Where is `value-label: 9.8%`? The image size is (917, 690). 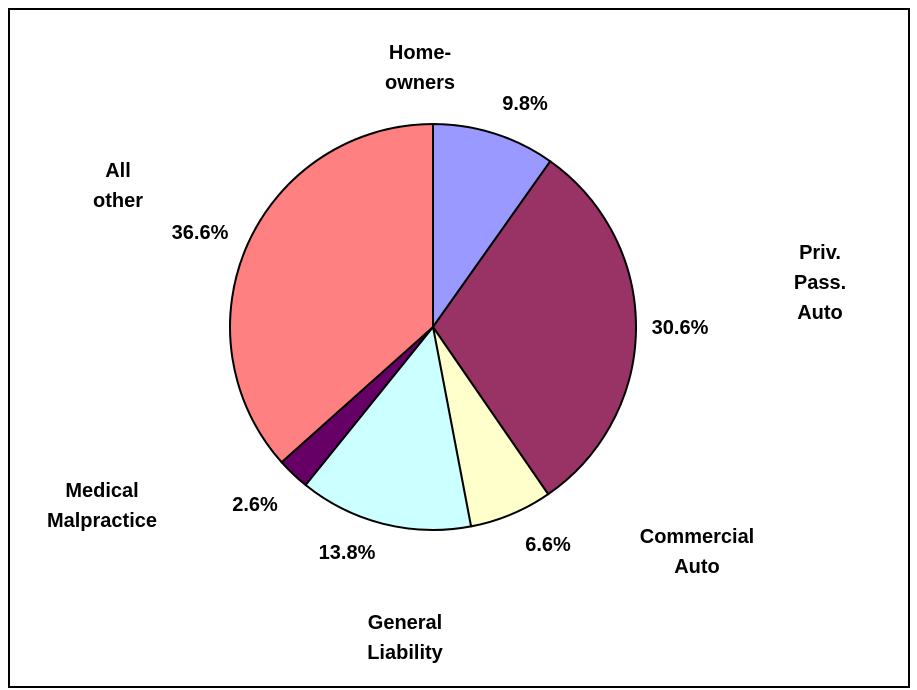 value-label: 9.8% is located at coordinates (525, 104).